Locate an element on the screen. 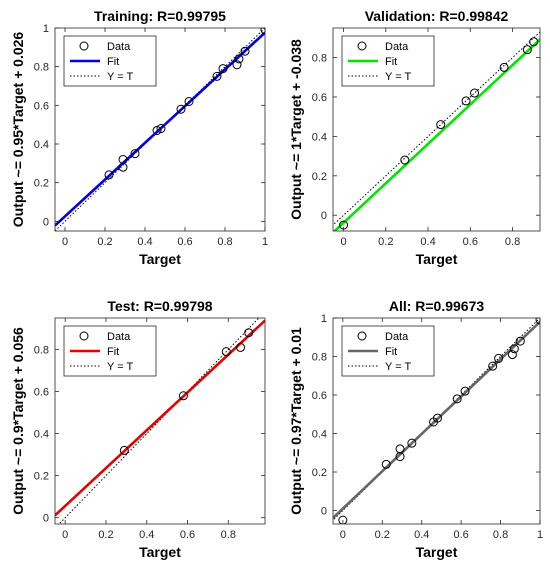 This screenshot has height=581, width=550. chart-title: Test: R=0.99798 is located at coordinates (159, 306).